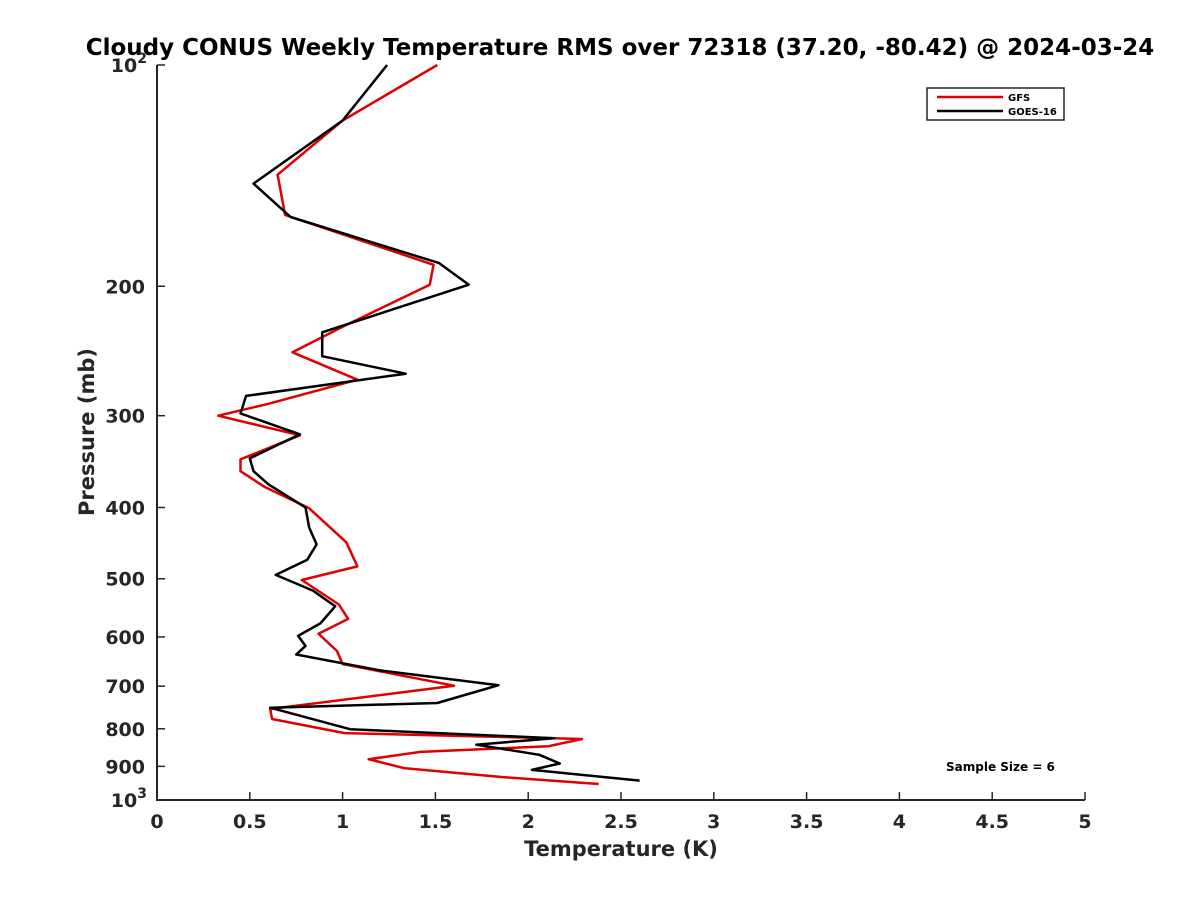 This screenshot has width=1200, height=900. Describe the element at coordinates (1019, 98) in the screenshot. I see `legend-label-gfs: GFS` at that location.